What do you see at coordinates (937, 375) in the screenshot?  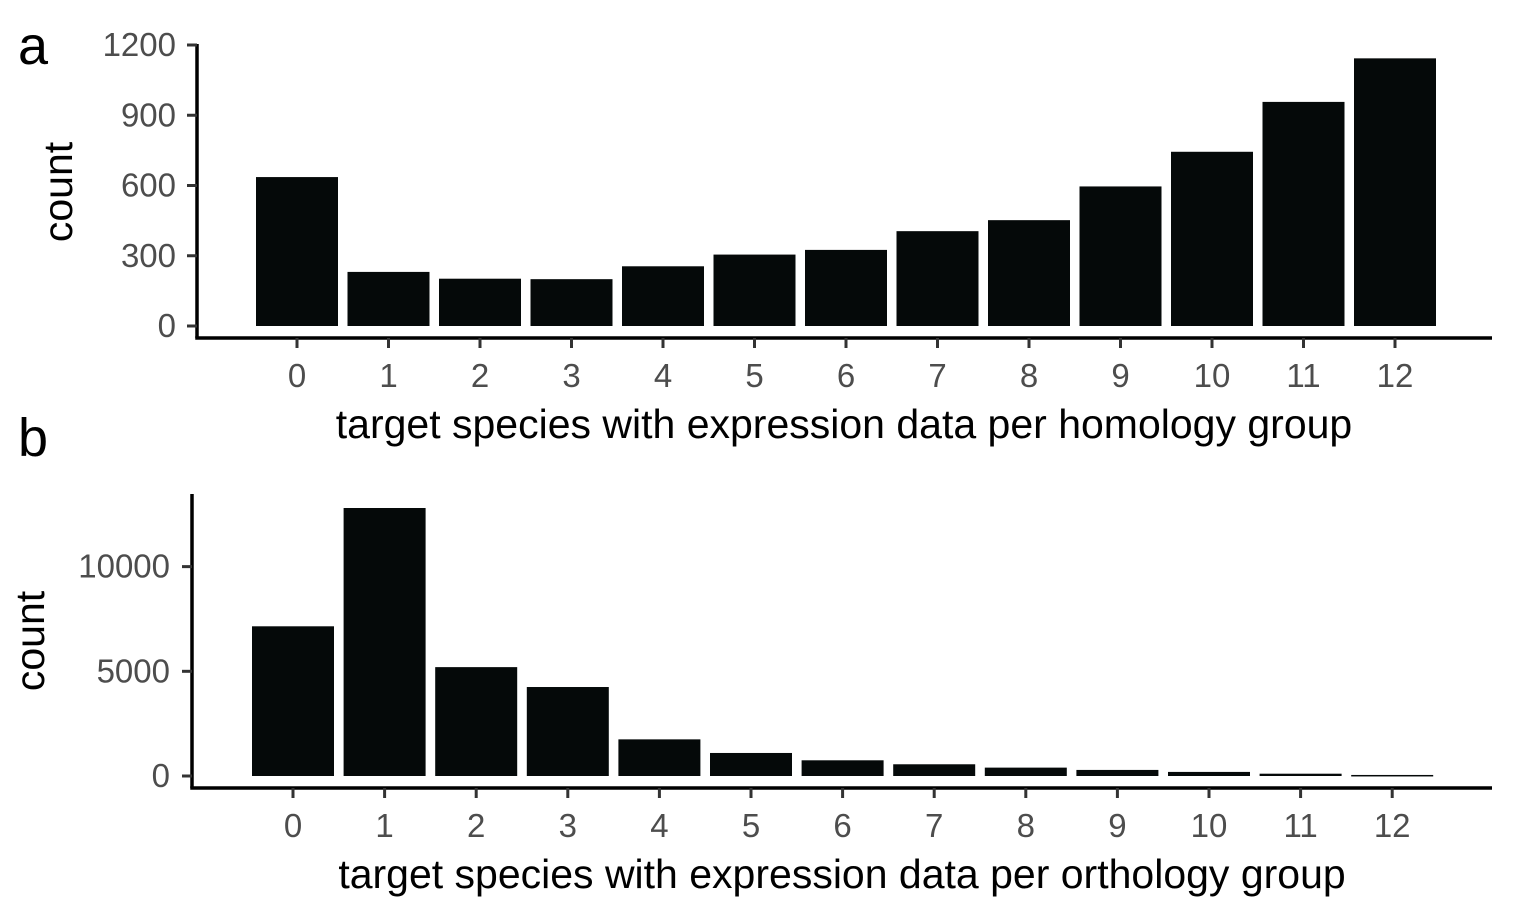 I see `panel-a-x-tick-label: 7` at bounding box center [937, 375].